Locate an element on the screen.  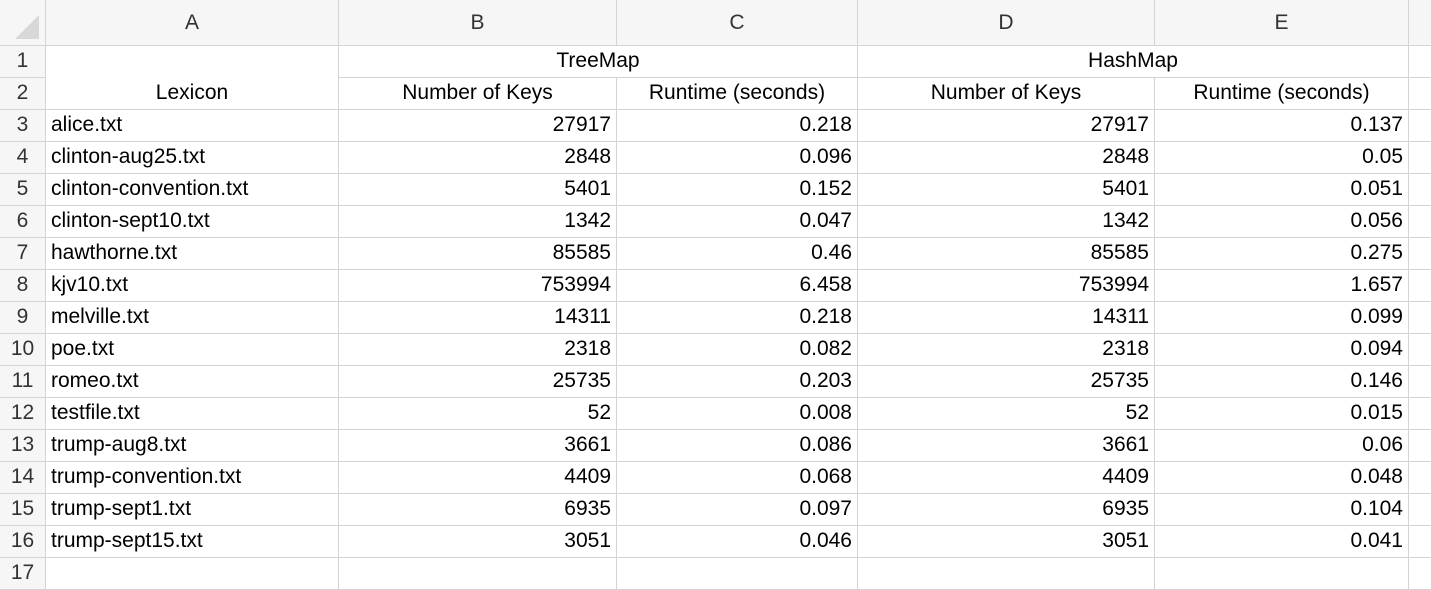
tree-keys-cell: 3051 is located at coordinates (478, 542).